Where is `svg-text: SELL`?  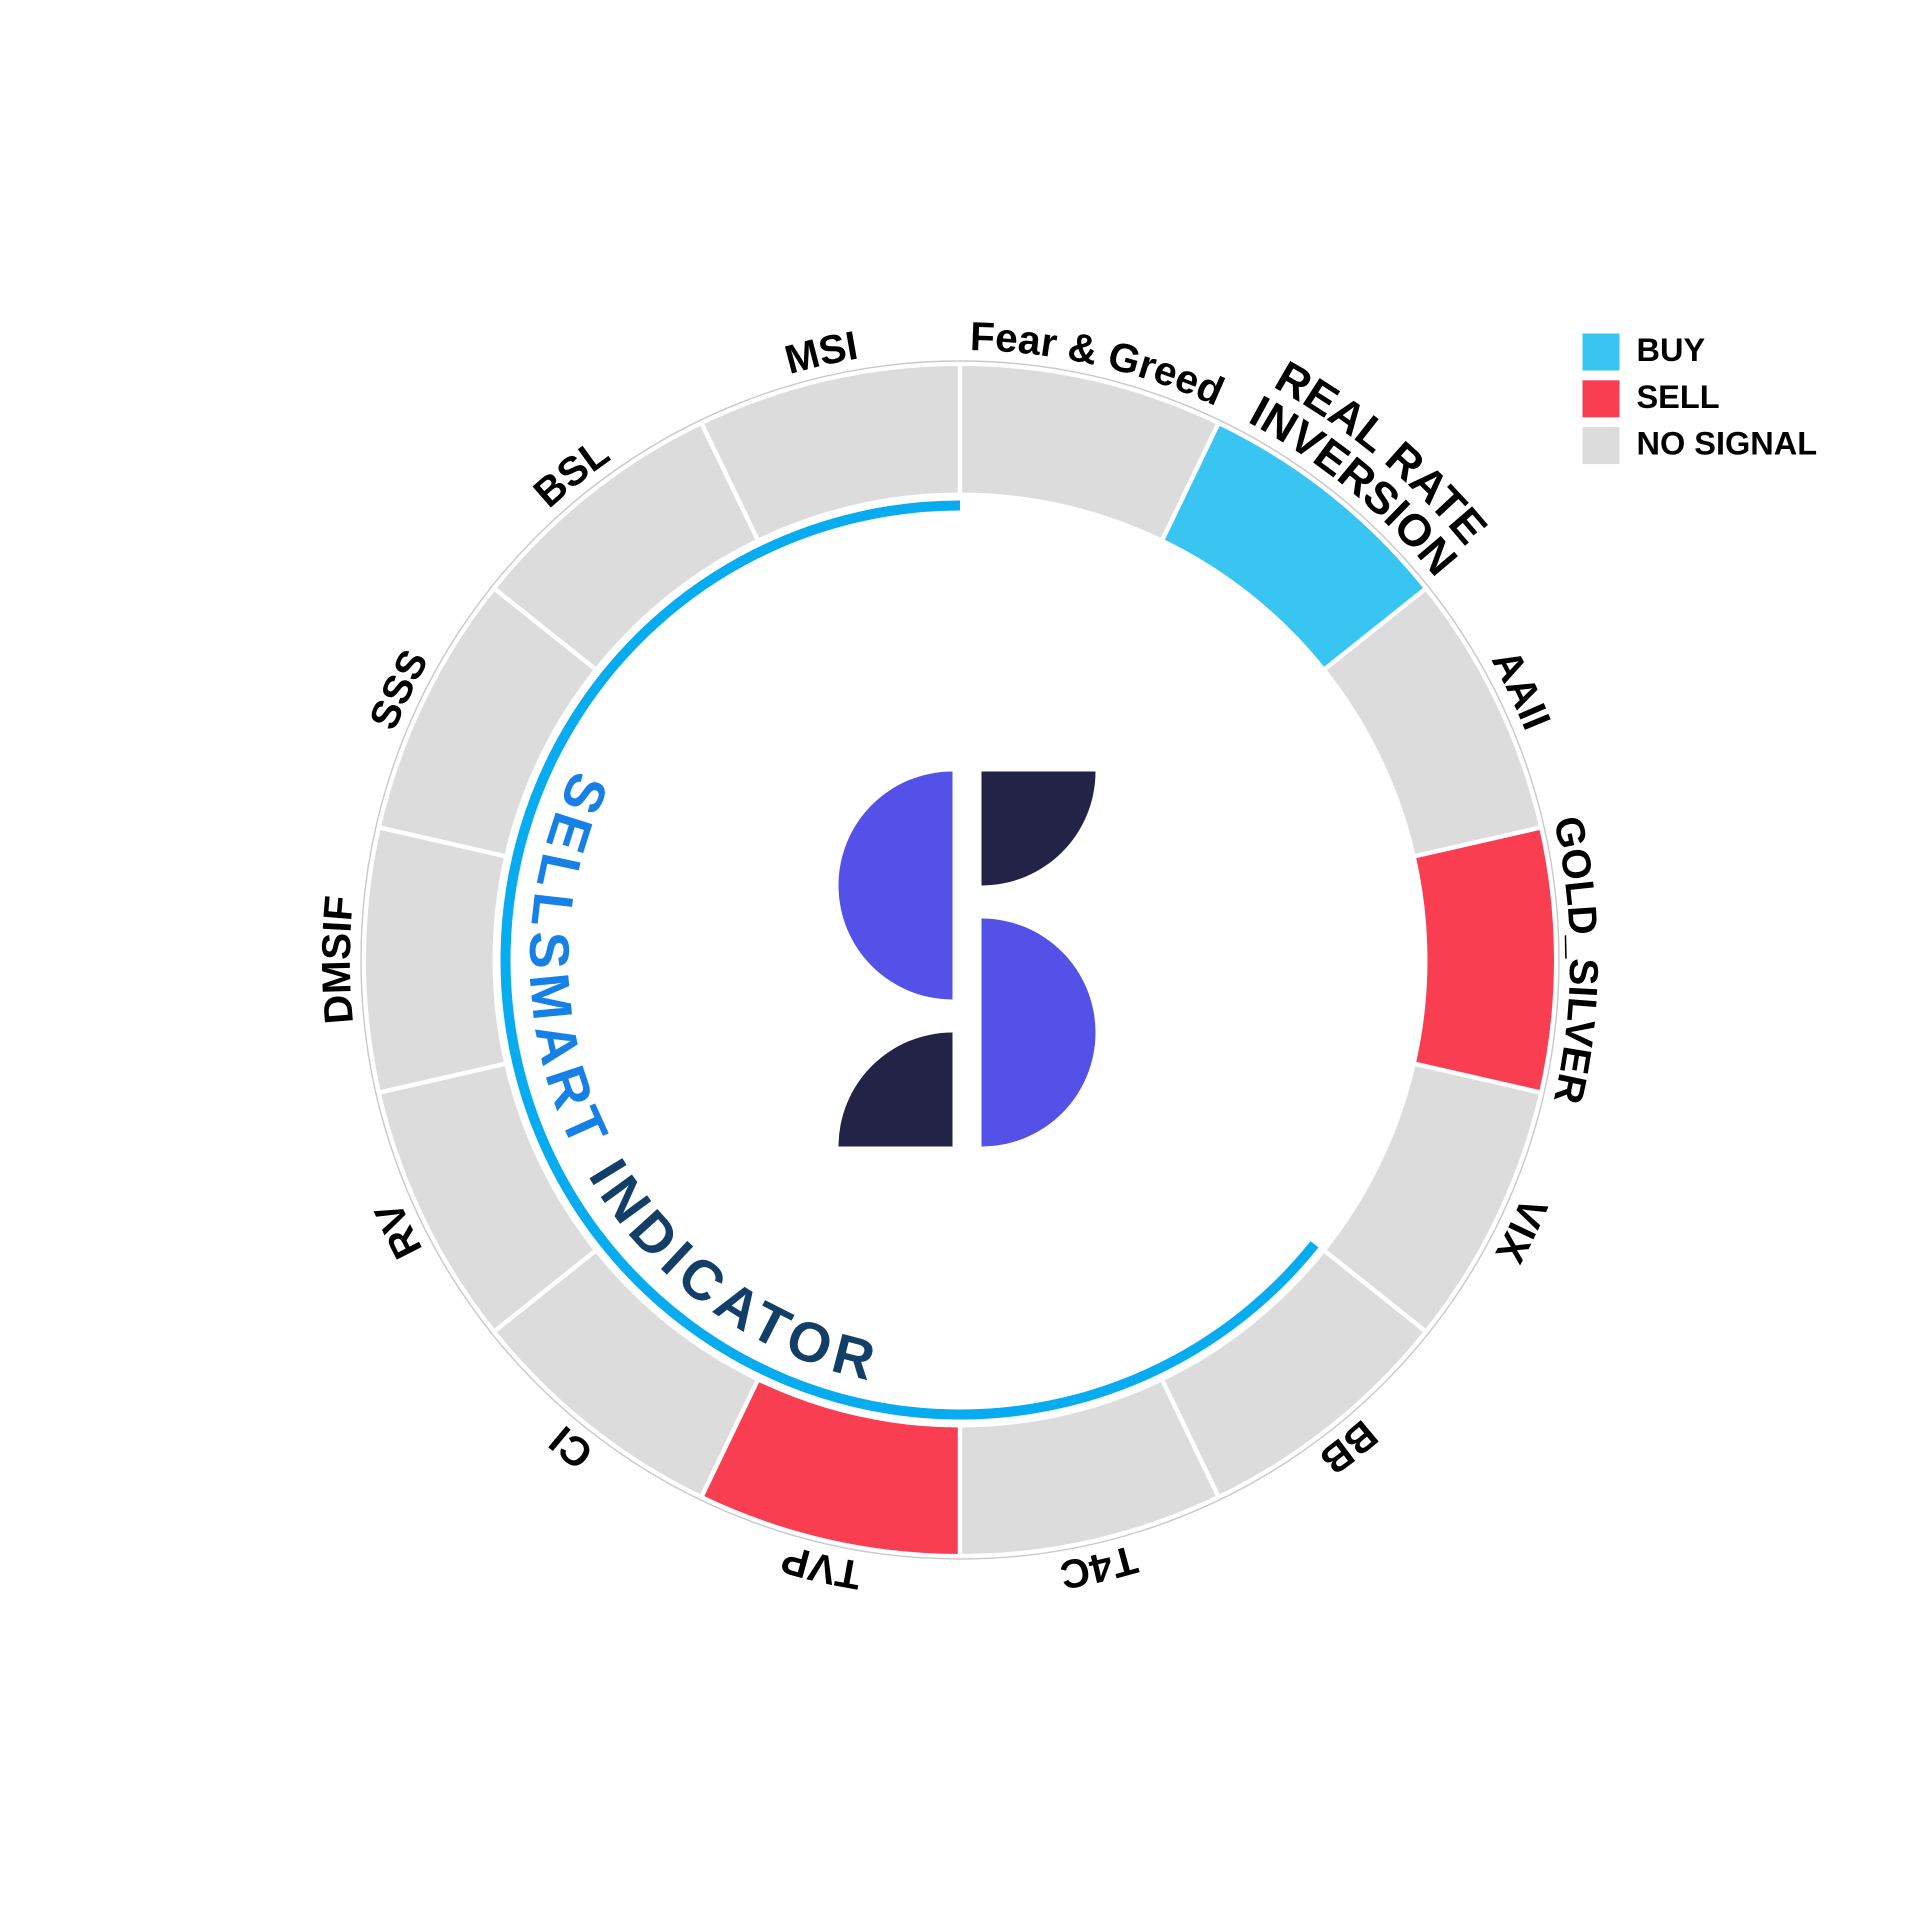
svg-text: SELL is located at coordinates (1678, 397).